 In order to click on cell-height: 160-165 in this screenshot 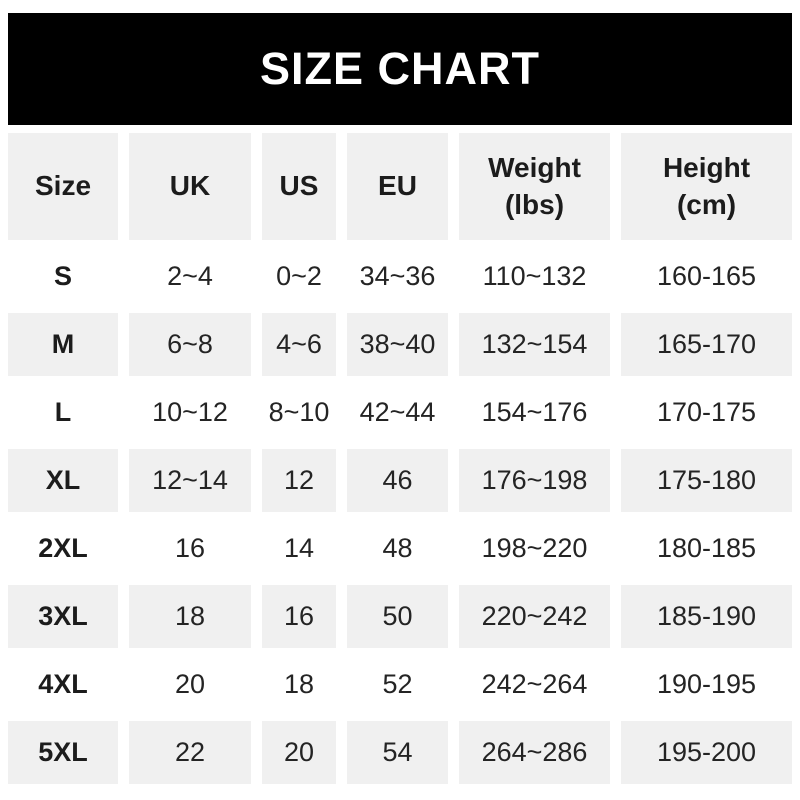, I will do `click(706, 276)`.